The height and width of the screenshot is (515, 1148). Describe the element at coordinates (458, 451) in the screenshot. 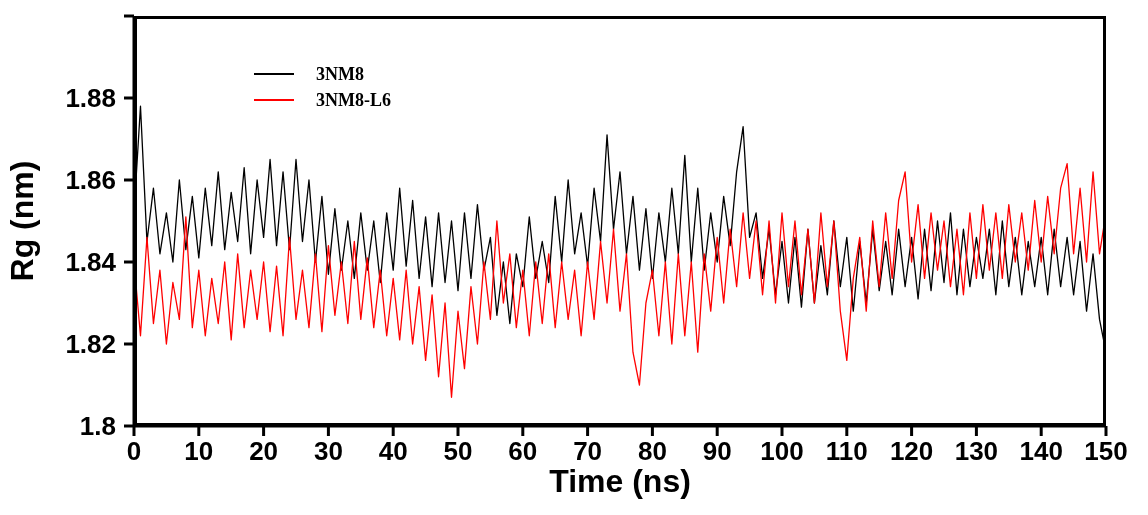

I see `x-tick-label: 50` at that location.